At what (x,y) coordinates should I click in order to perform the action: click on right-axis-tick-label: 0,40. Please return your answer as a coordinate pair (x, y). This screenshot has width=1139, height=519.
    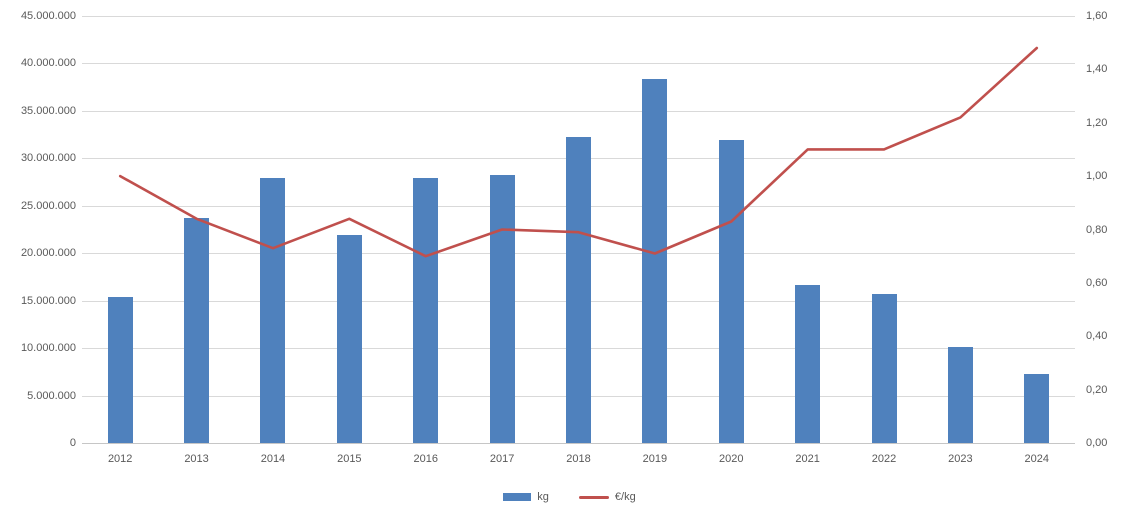
    Looking at the image, I should click on (1097, 336).